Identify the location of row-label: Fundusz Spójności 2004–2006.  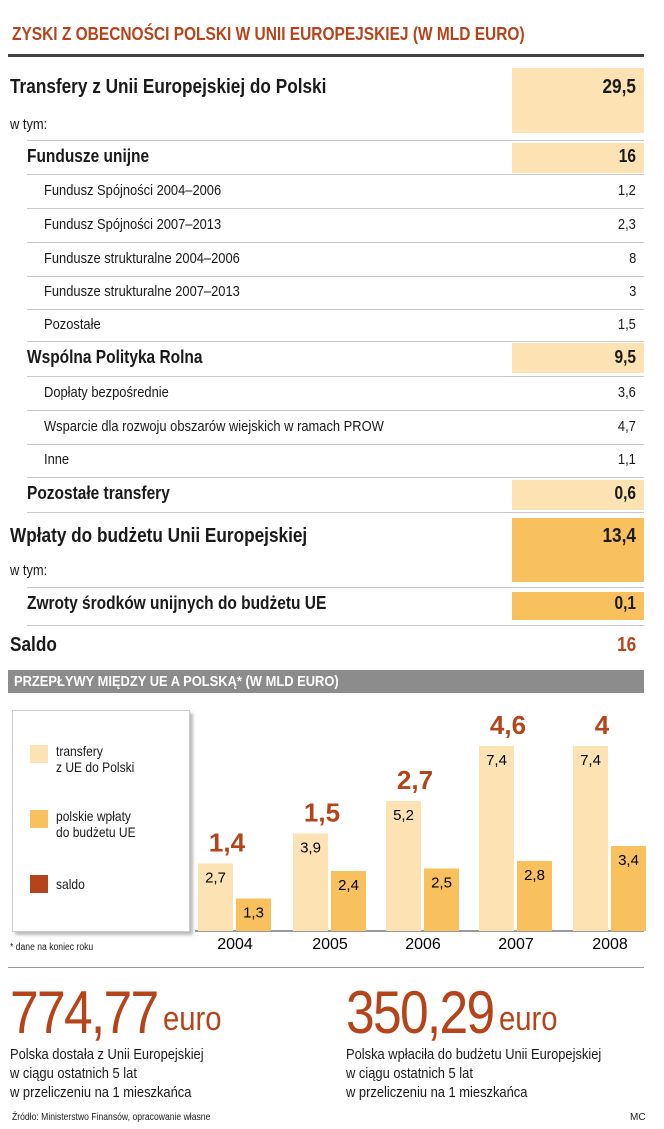
(133, 190).